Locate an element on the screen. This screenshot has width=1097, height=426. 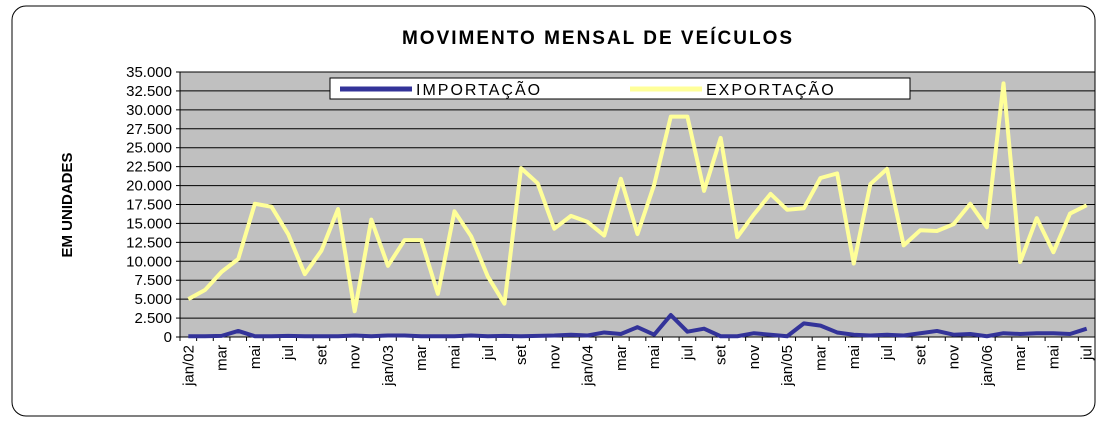
x-tick-label: jan/05 is located at coordinates (787, 366).